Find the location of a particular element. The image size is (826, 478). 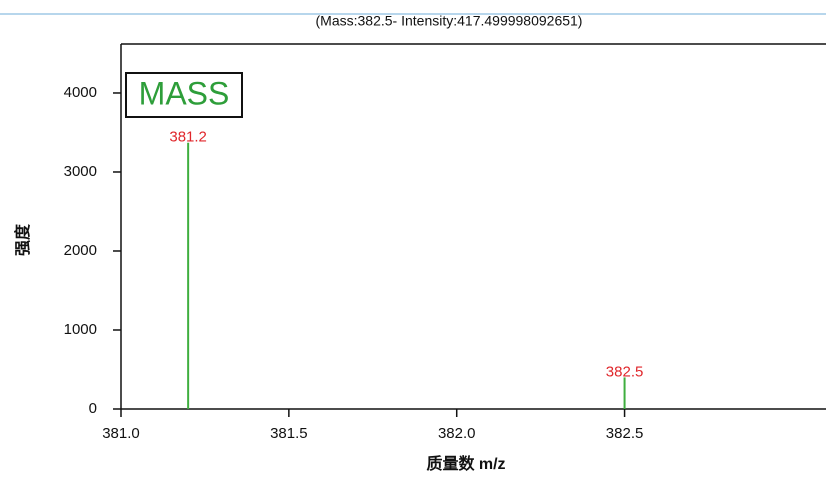

y-tick-label: 2000 is located at coordinates (80, 250).